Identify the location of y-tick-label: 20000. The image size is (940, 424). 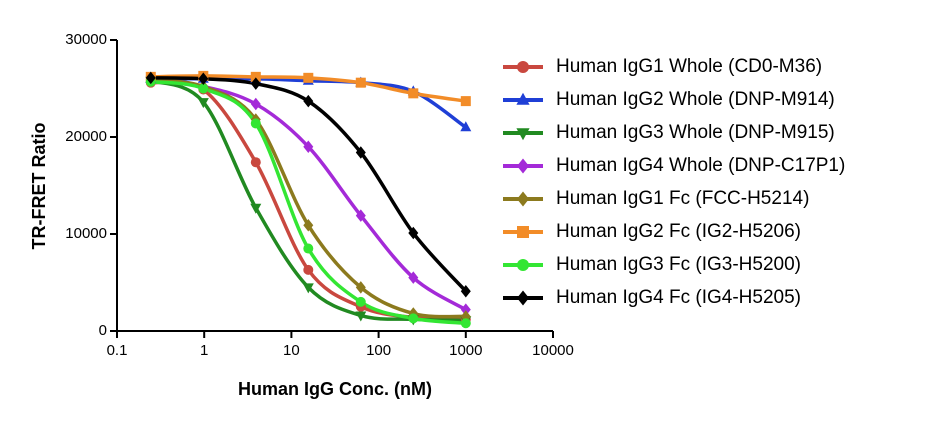
(86, 136).